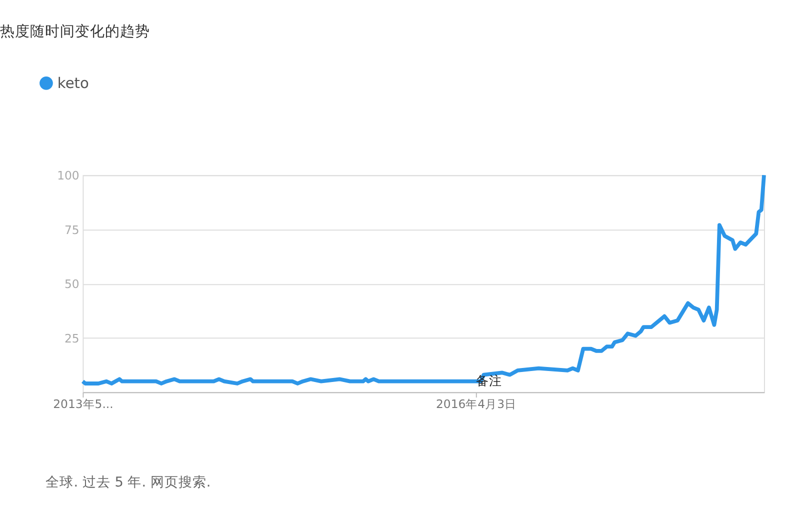  What do you see at coordinates (476, 404) in the screenshot?
I see `x-tick-label: 2016年4月3日` at bounding box center [476, 404].